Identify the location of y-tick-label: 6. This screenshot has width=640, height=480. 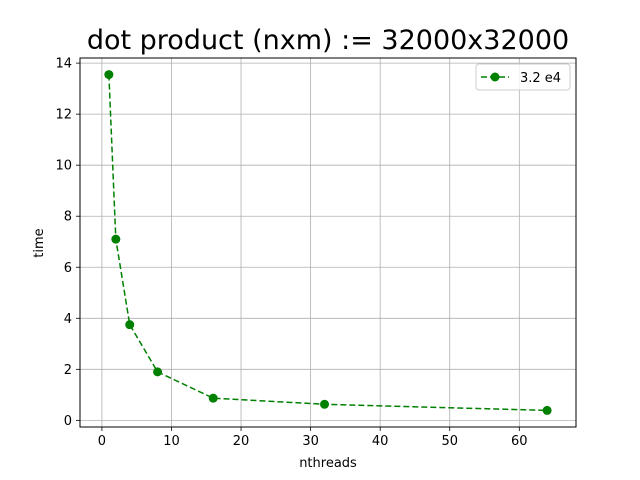
(68, 268).